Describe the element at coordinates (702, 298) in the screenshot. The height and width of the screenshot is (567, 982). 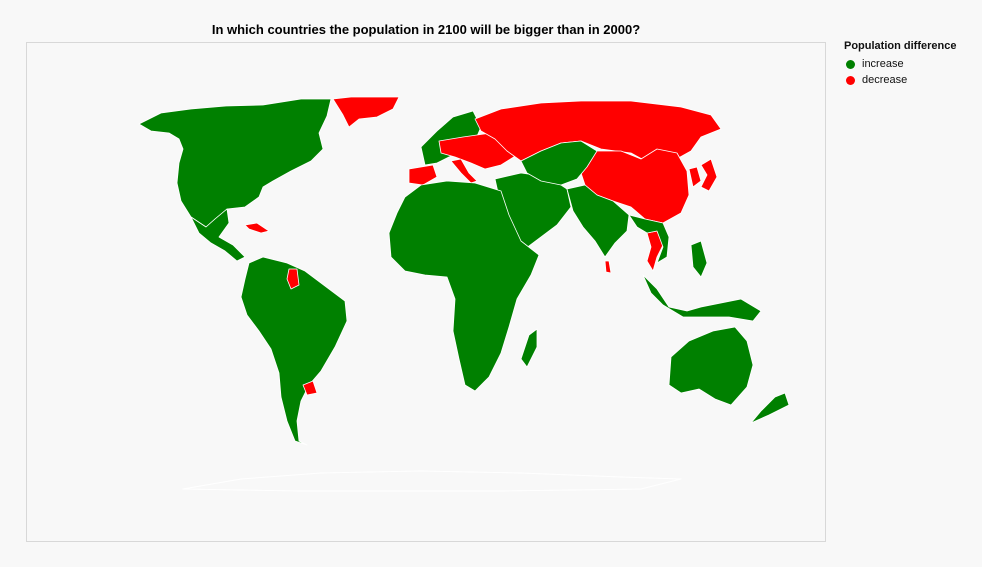
I see `region-indonesia` at that location.